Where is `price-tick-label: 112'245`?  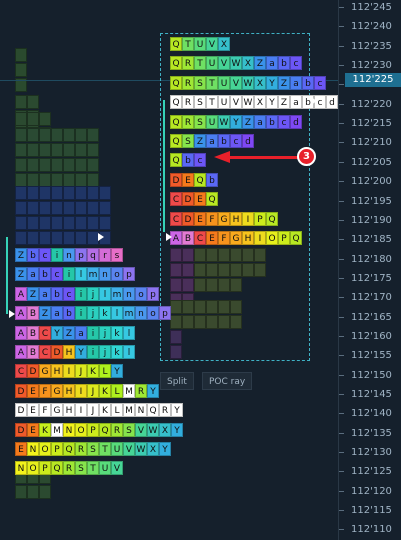
price-tick-label: 112'245 is located at coordinates (371, 7).